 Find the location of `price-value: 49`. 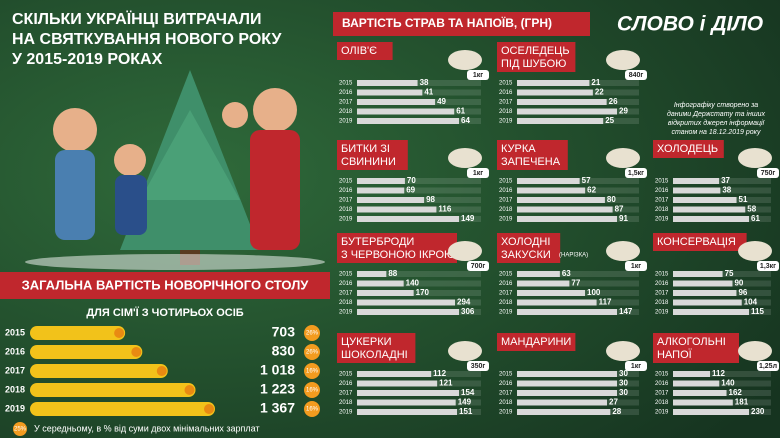

price-value: 49 is located at coordinates (441, 101).